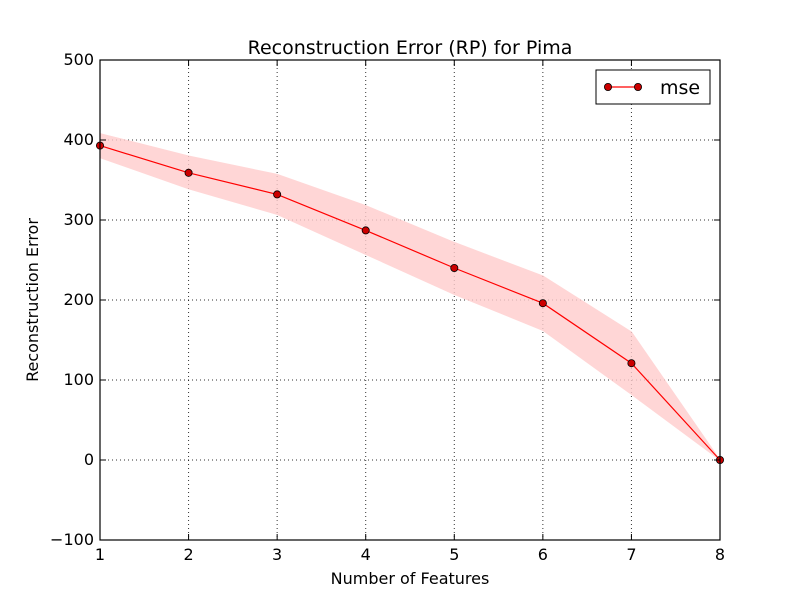 The width and height of the screenshot is (800, 600). Describe the element at coordinates (100, 554) in the screenshot. I see `x-tick-label: 1` at that location.